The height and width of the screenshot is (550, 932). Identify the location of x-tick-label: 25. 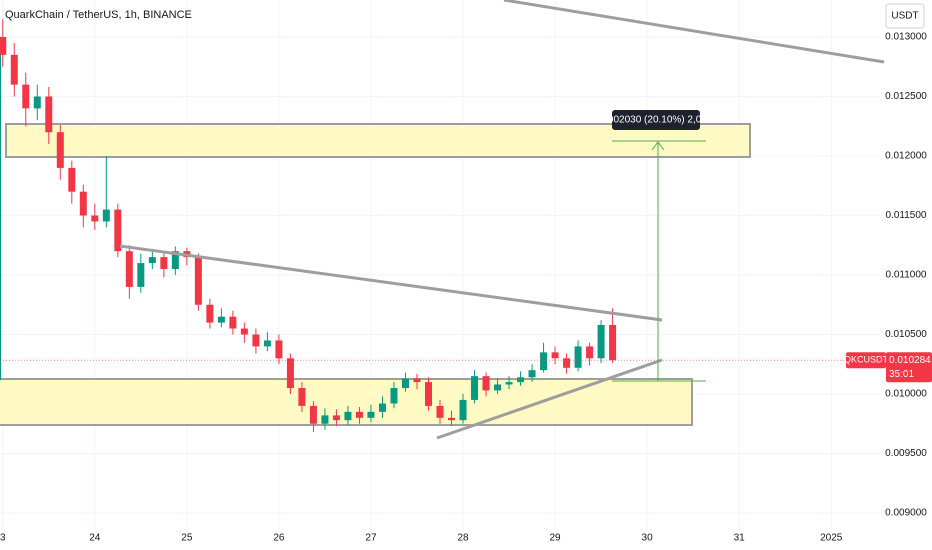
(187, 538).